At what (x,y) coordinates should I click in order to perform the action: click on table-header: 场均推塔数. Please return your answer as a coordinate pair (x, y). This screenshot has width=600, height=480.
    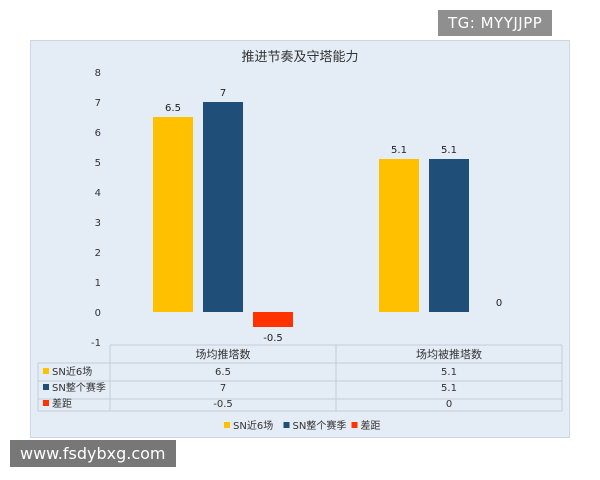
    Looking at the image, I should click on (223, 354).